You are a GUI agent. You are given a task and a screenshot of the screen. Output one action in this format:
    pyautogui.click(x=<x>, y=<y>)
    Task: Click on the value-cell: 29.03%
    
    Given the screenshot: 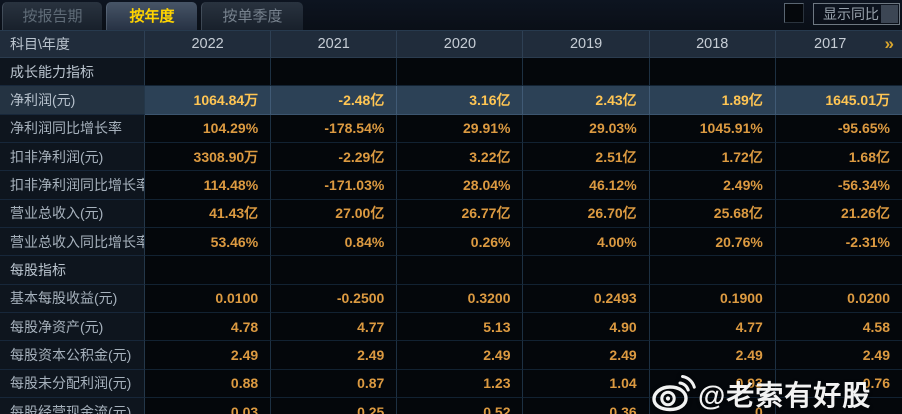 What is the action you would take?
    pyautogui.click(x=586, y=129)
    